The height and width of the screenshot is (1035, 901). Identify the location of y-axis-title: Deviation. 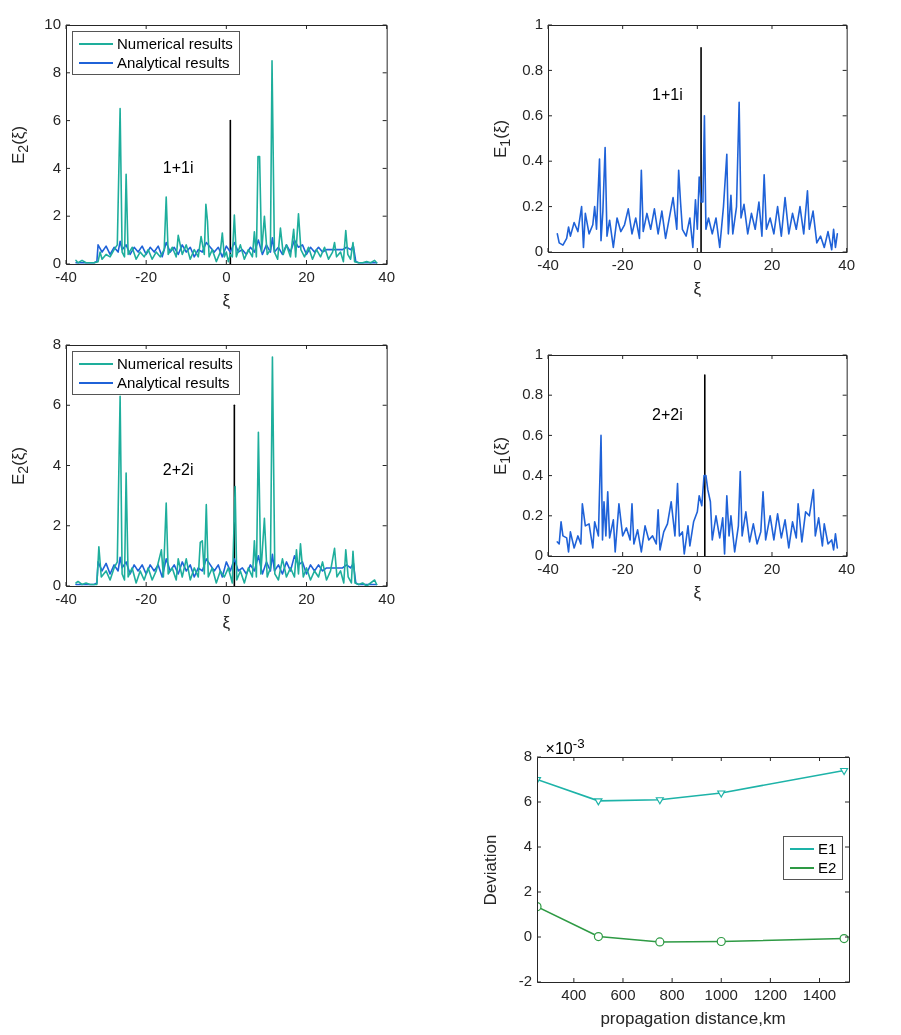
(491, 869).